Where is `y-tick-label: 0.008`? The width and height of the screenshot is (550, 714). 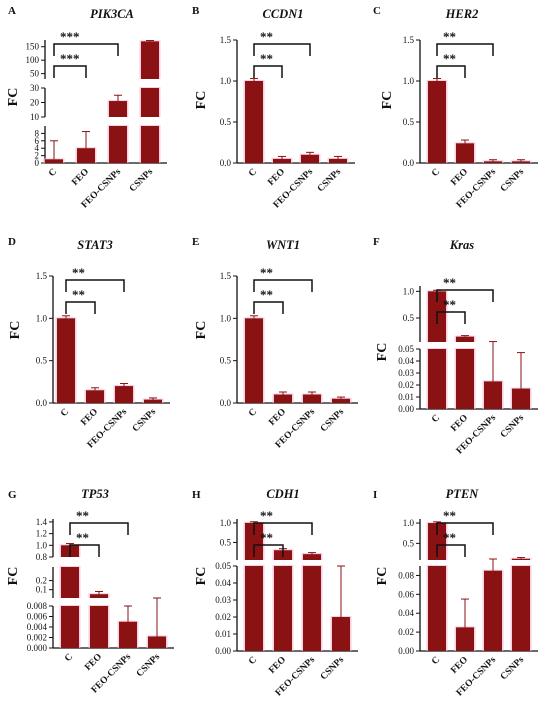
y-tick-label: 0.008 is located at coordinates (37, 606).